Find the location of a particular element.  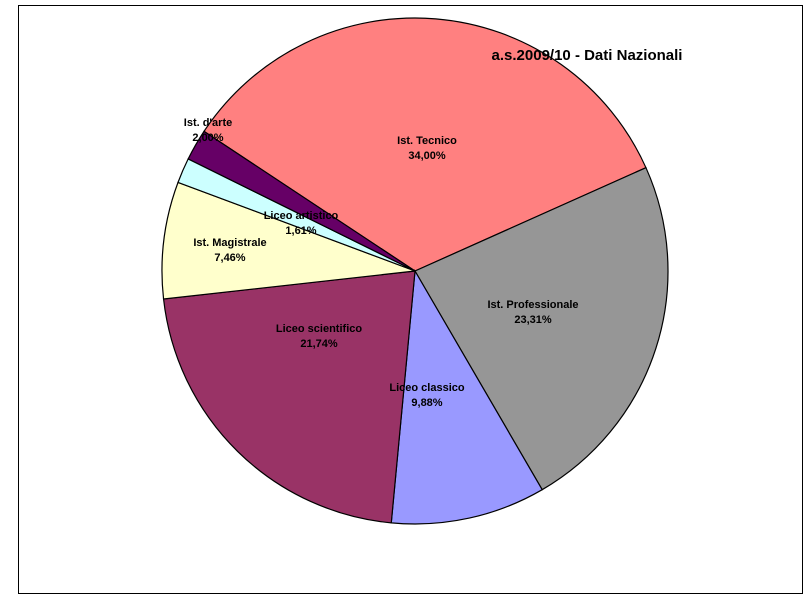

slice-value-label: 1,61% is located at coordinates (300, 231).